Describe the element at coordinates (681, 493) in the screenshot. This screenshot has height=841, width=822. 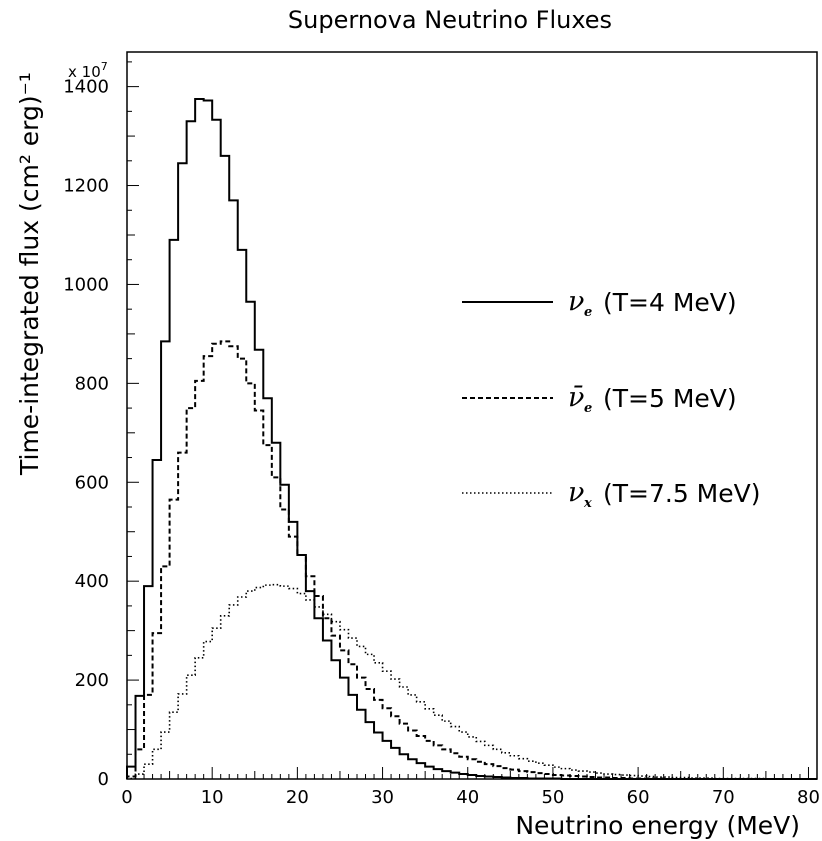
I see `legend-label: (T=7.5 MeV)` at that location.